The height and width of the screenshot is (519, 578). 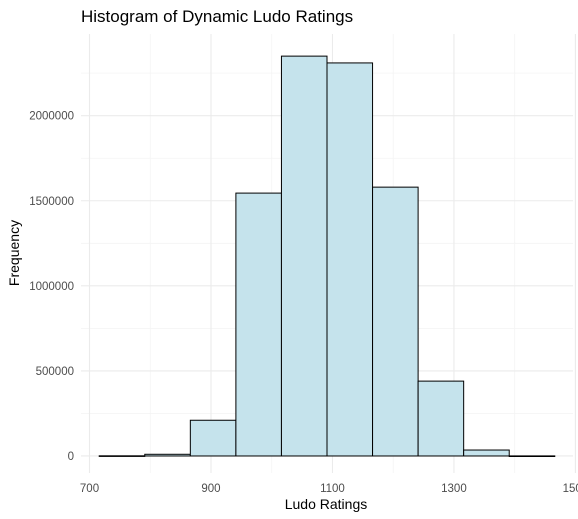 I want to click on x-tick-label: 700, so click(x=89, y=489).